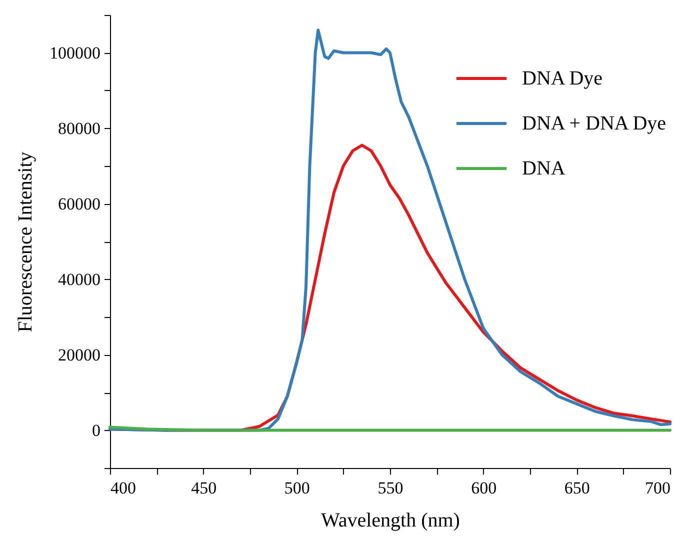 Image resolution: width=689 pixels, height=546 pixels. Describe the element at coordinates (657, 488) in the screenshot. I see `x-tick-label: 700` at that location.